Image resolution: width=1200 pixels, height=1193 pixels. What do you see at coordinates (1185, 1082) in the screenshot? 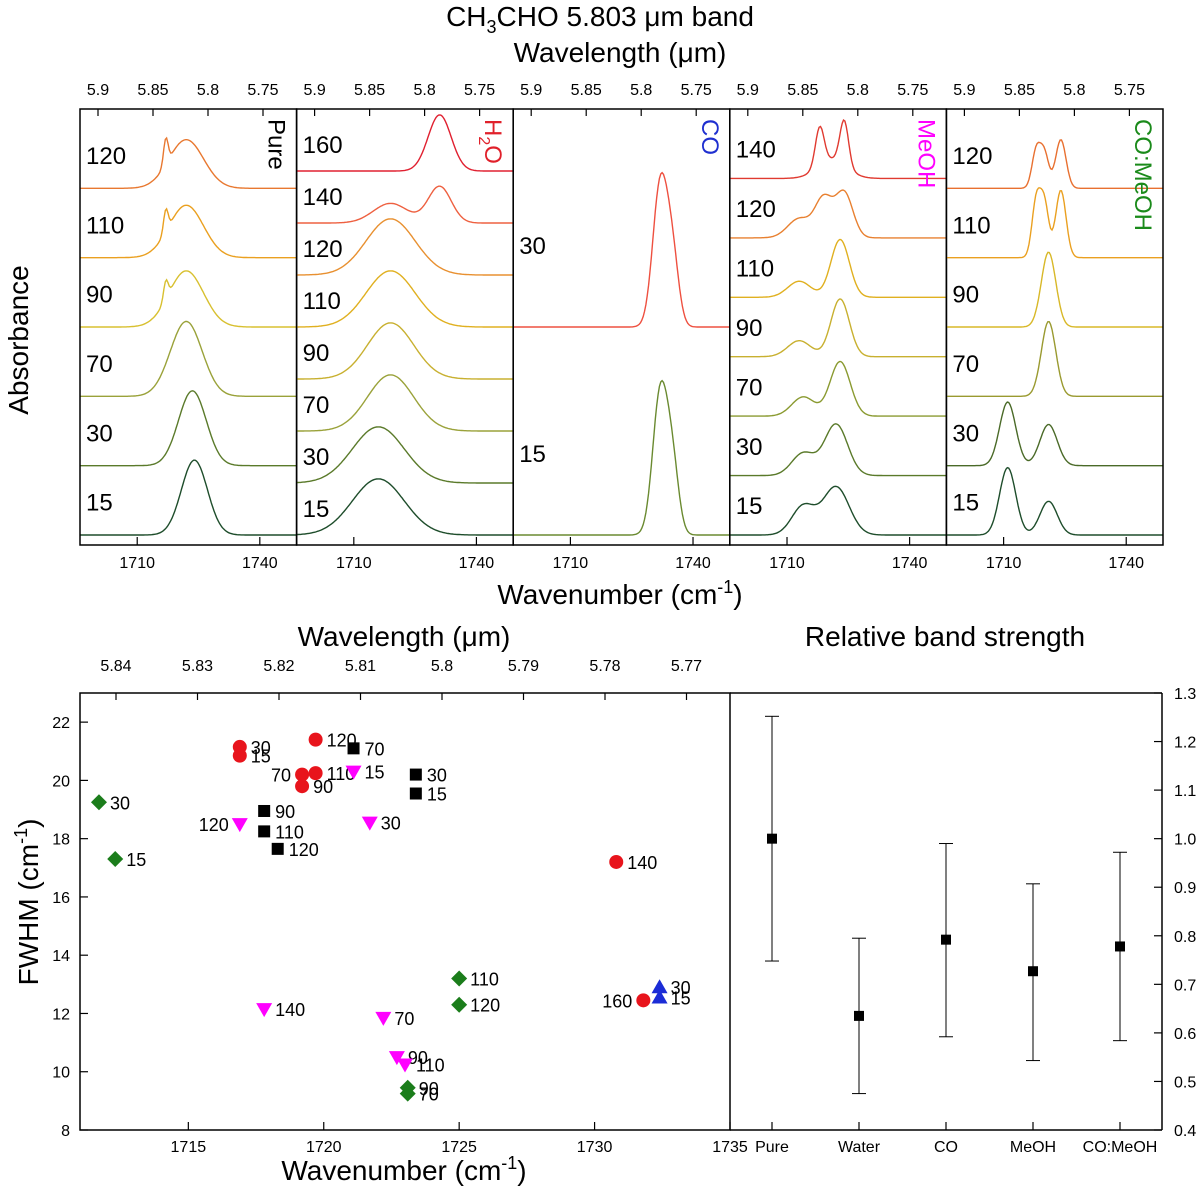
I see `y-tick-label: 0.5` at bounding box center [1185, 1082].